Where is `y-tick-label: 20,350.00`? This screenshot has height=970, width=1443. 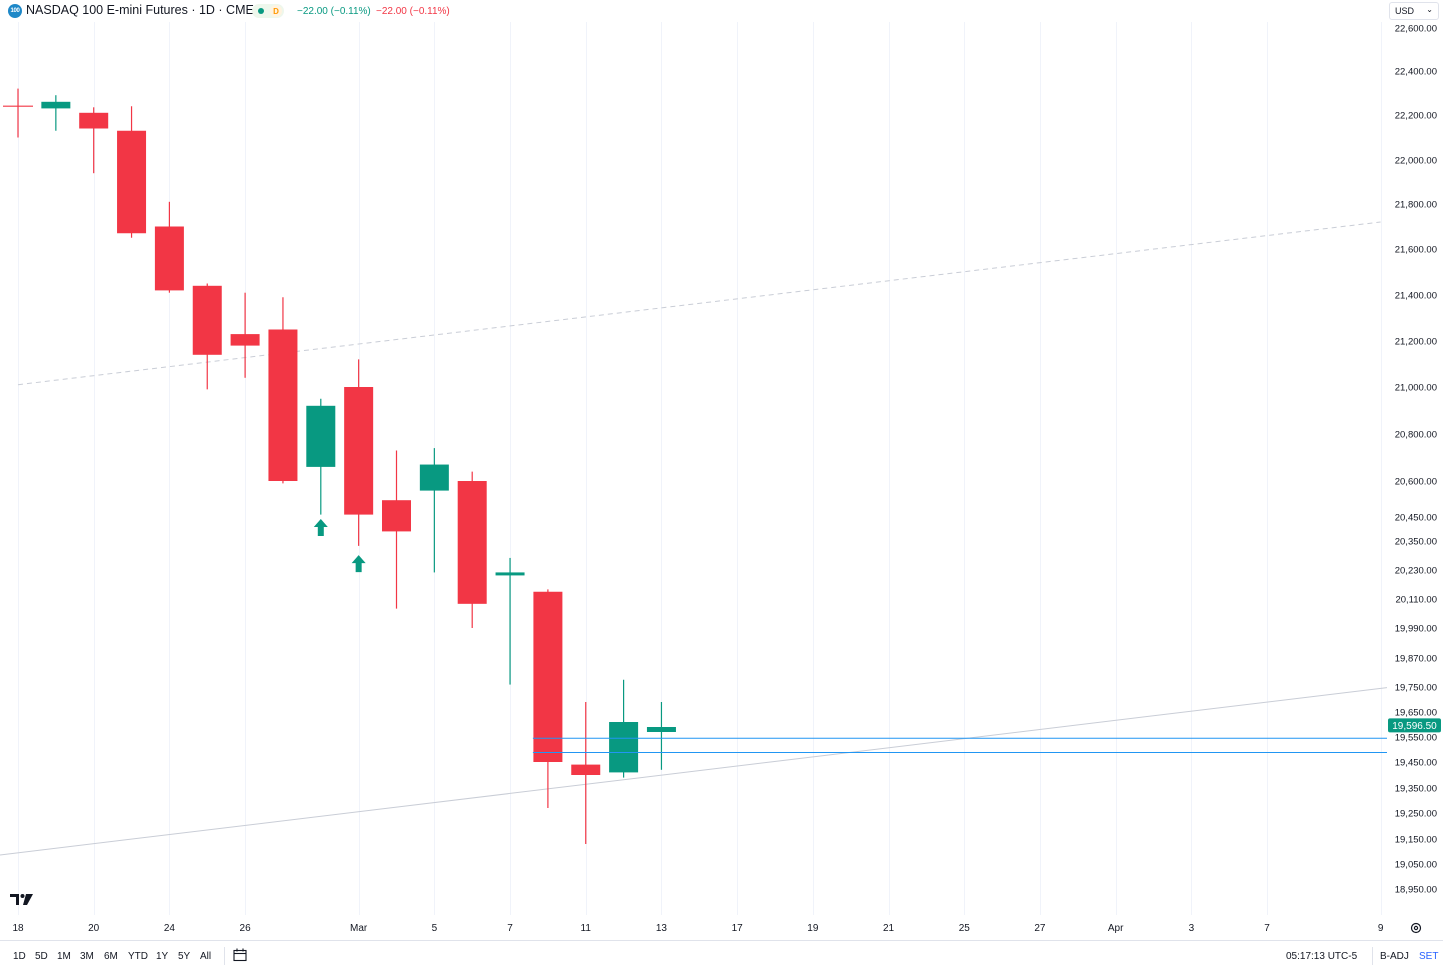
y-tick-label: 20,350.00 is located at coordinates (1416, 542).